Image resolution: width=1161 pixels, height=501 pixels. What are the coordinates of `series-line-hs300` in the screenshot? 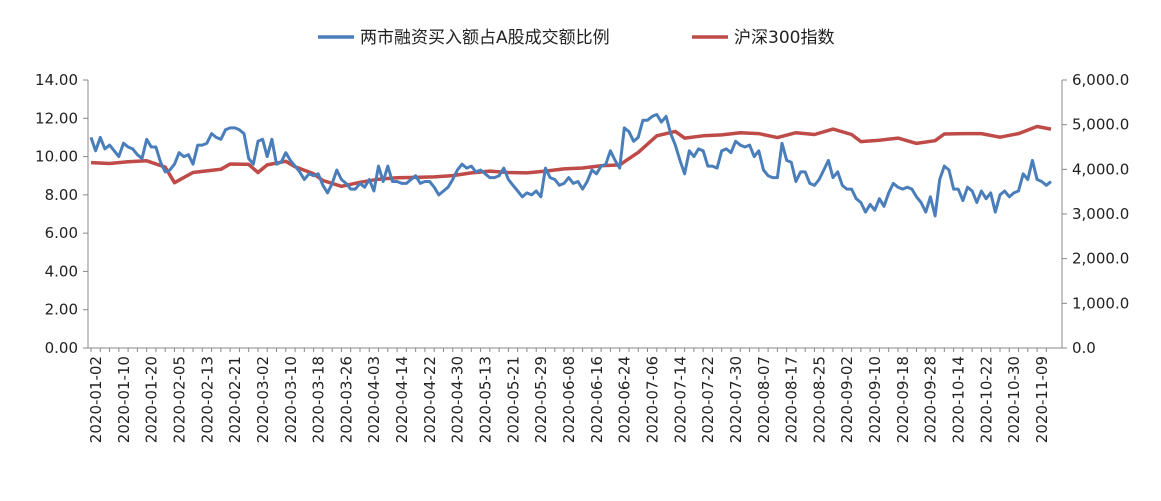 It's located at (571, 156).